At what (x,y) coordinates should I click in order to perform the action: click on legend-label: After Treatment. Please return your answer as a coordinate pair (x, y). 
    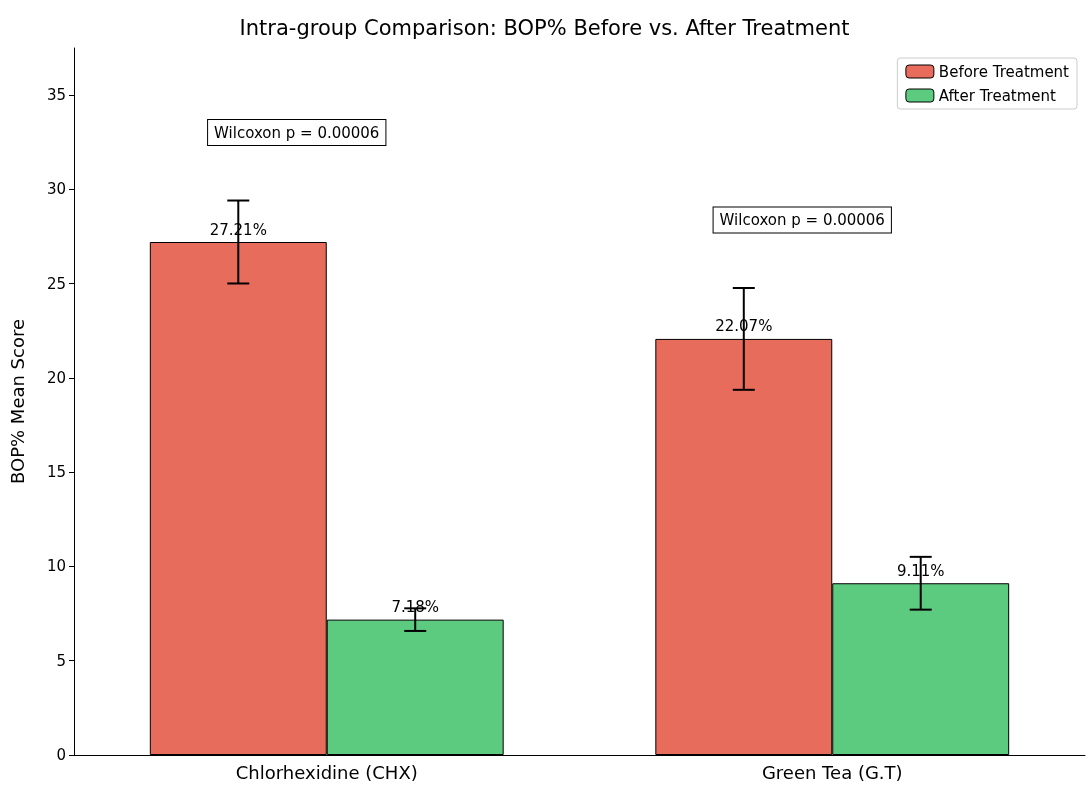
    Looking at the image, I should click on (997, 95).